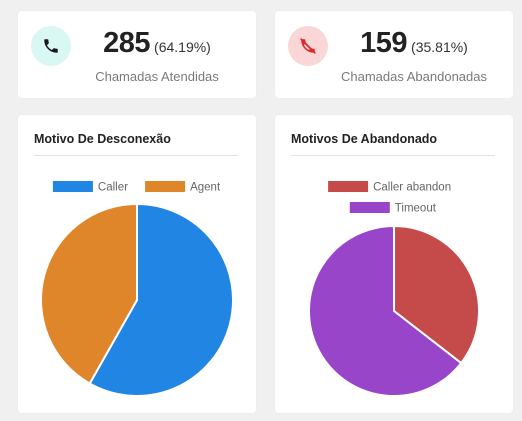 This screenshot has height=421, width=522. What do you see at coordinates (364, 139) in the screenshot?
I see `chart-title: Motivos De Abandonado` at bounding box center [364, 139].